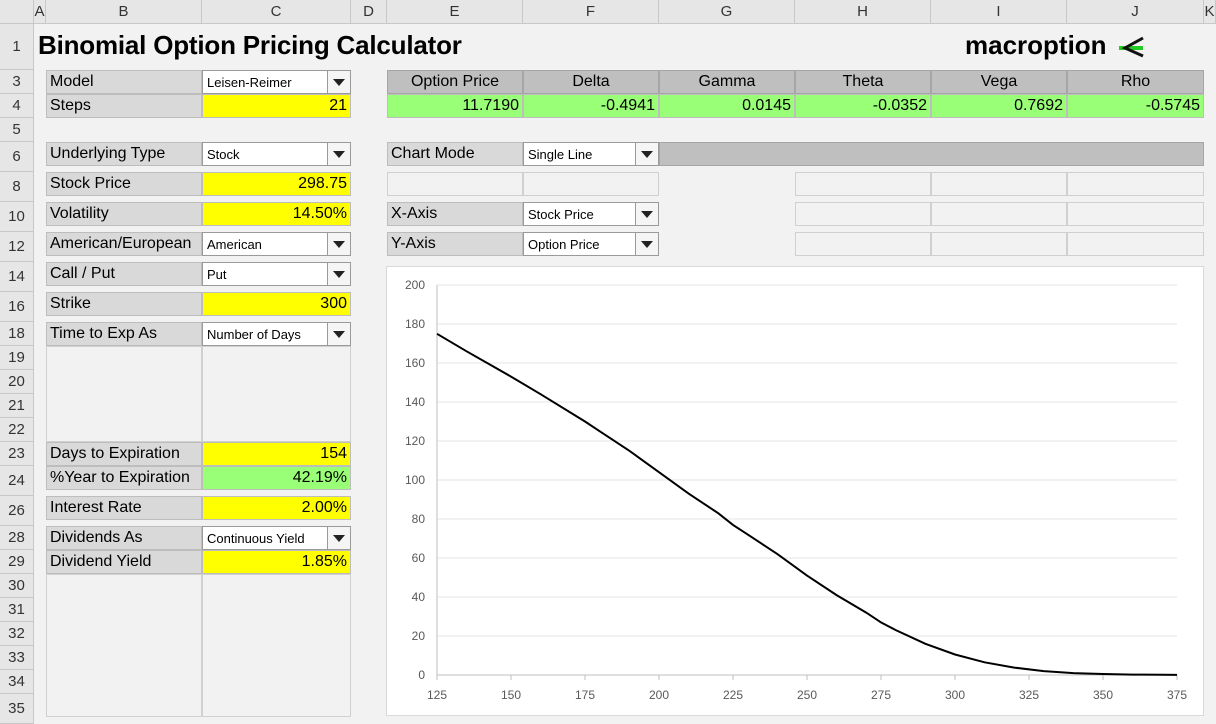  What do you see at coordinates (124, 538) in the screenshot?
I see `dividends-as-label: Dividends As` at bounding box center [124, 538].